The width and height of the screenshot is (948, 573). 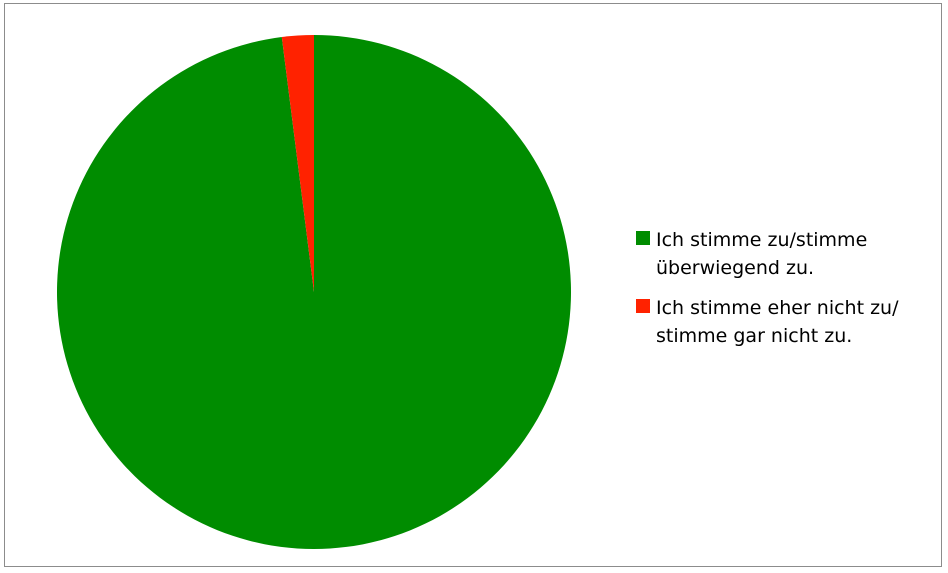 I want to click on legend-item-agree: Ich stimme zu/stimme überwiegend zu., so click(x=786, y=254).